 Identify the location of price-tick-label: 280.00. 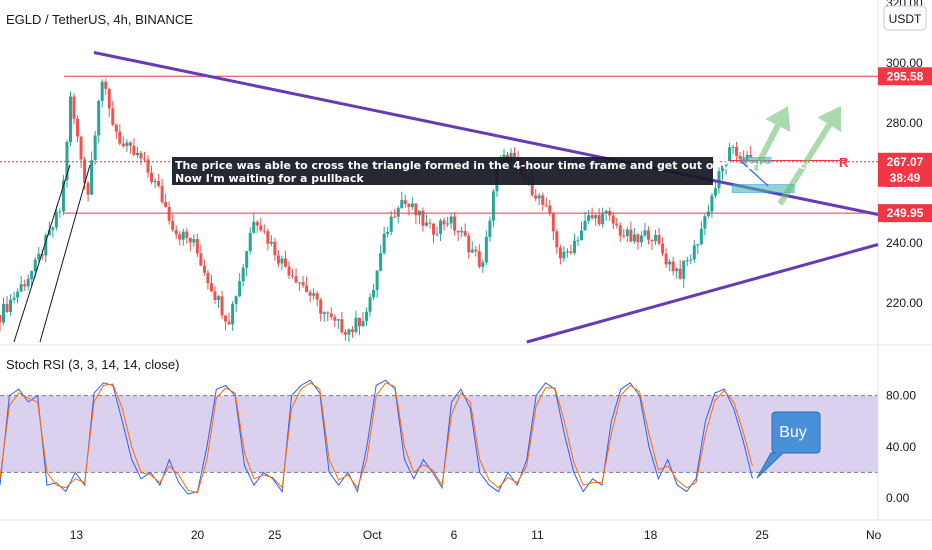
(904, 123).